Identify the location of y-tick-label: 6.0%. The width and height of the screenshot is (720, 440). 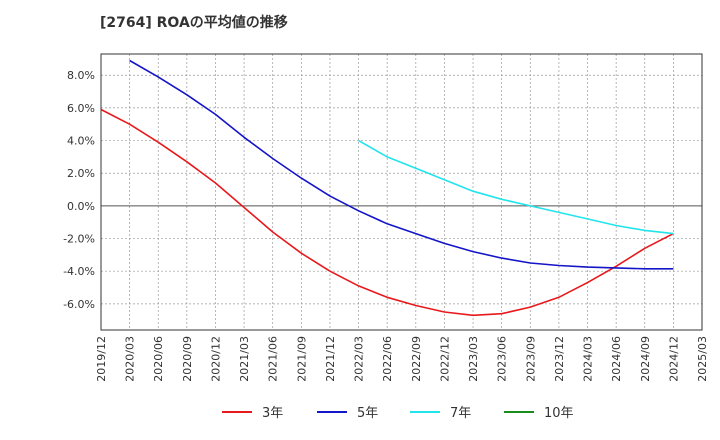
(81, 108).